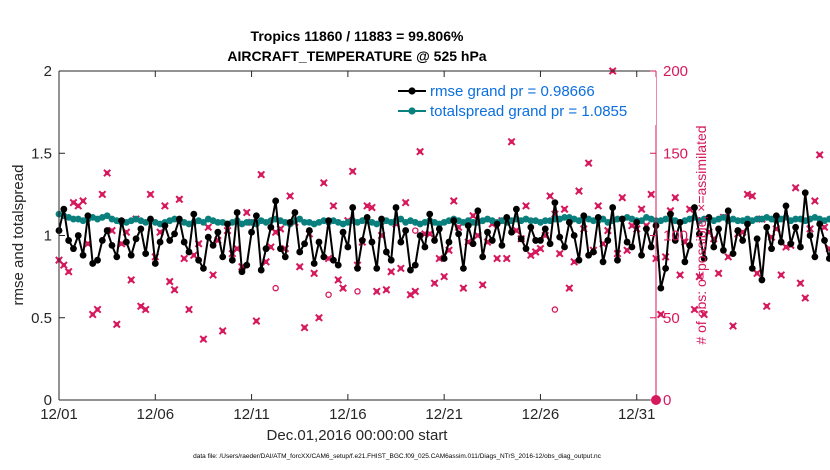 The height and width of the screenshot is (470, 830). What do you see at coordinates (251, 414) in the screenshot?
I see `x-tick-label: 12/11` at bounding box center [251, 414].